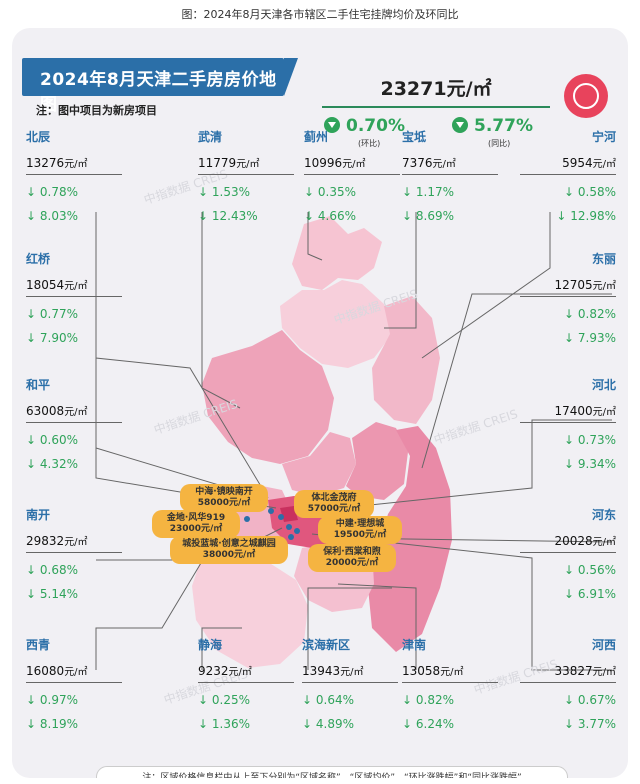 Image resolution: width=640 pixels, height=784 pixels. I want to click on map-note: 注：图中项目为新房项目, so click(96, 110).